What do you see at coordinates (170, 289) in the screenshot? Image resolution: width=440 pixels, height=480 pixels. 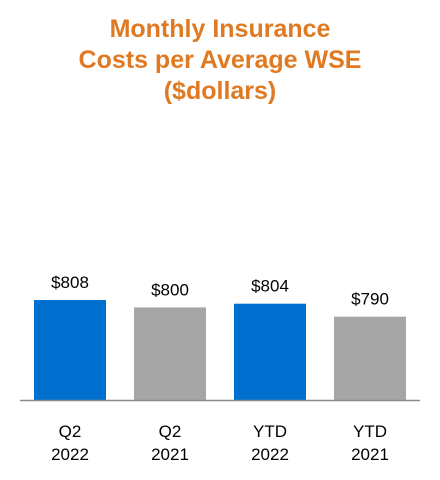 I see `bar-value-label: $800` at bounding box center [170, 289].